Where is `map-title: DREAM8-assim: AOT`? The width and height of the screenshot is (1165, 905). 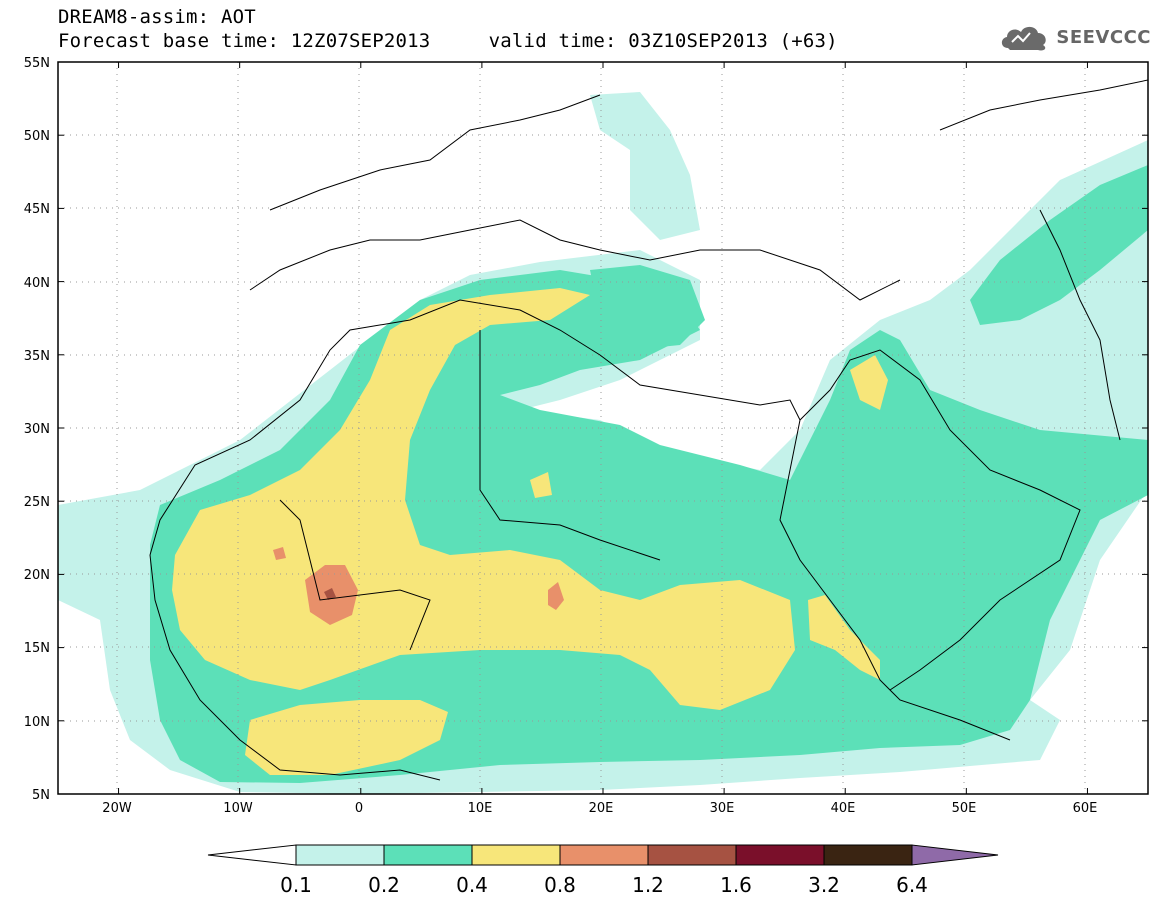 map-title: DREAM8-assim: AOT is located at coordinates (157, 17).